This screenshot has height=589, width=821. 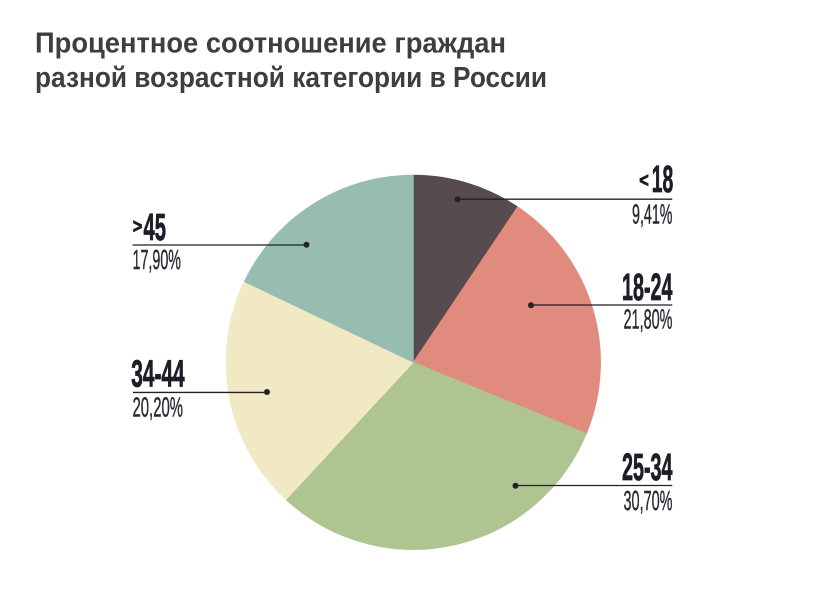 I want to click on svg-text: 20,20%, so click(x=158, y=406).